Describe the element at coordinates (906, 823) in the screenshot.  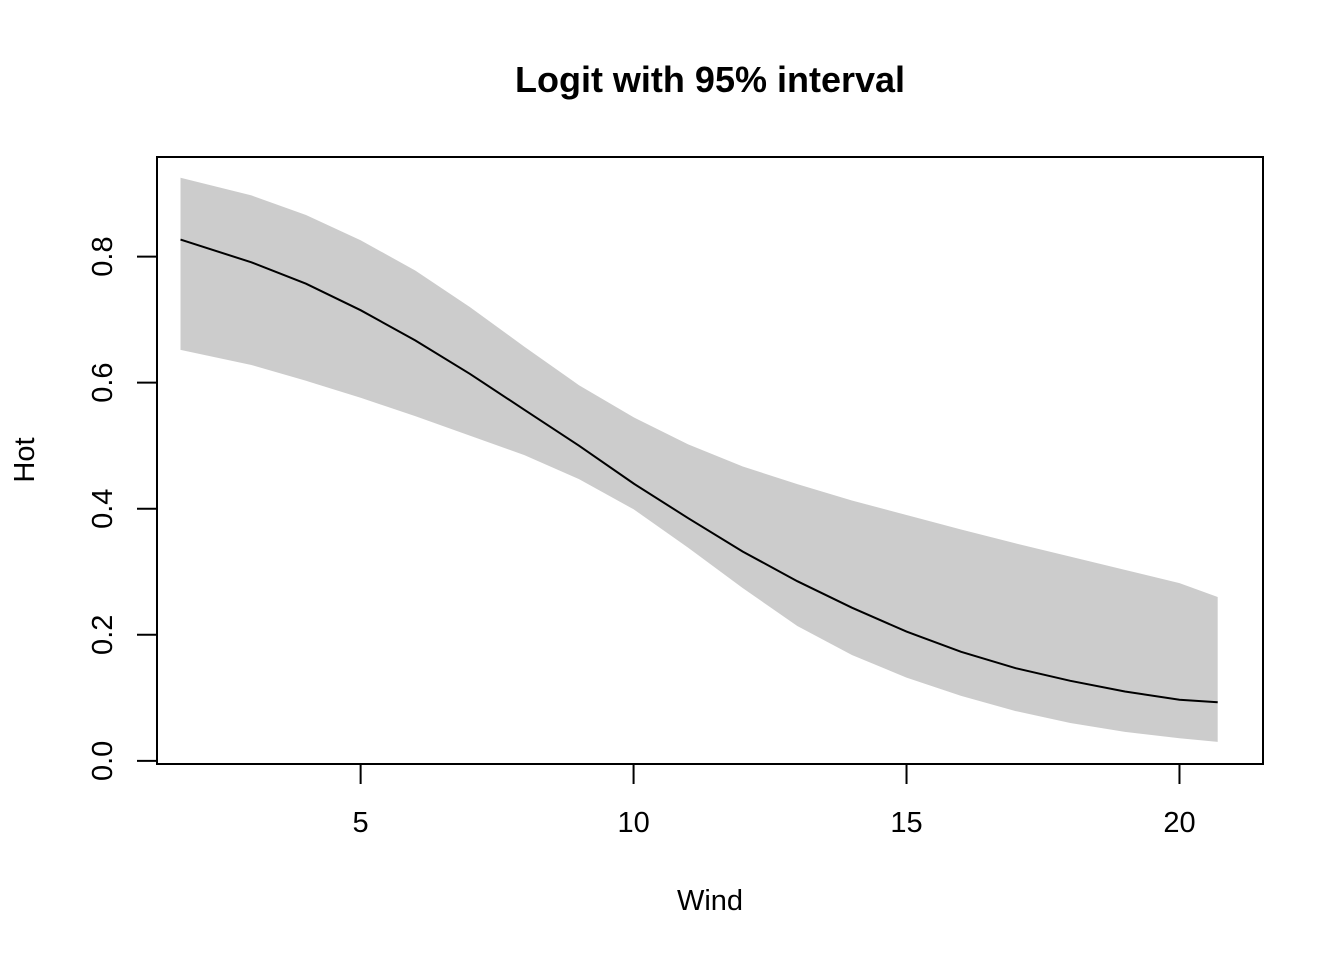
I see `x-tick-label: 15` at that location.